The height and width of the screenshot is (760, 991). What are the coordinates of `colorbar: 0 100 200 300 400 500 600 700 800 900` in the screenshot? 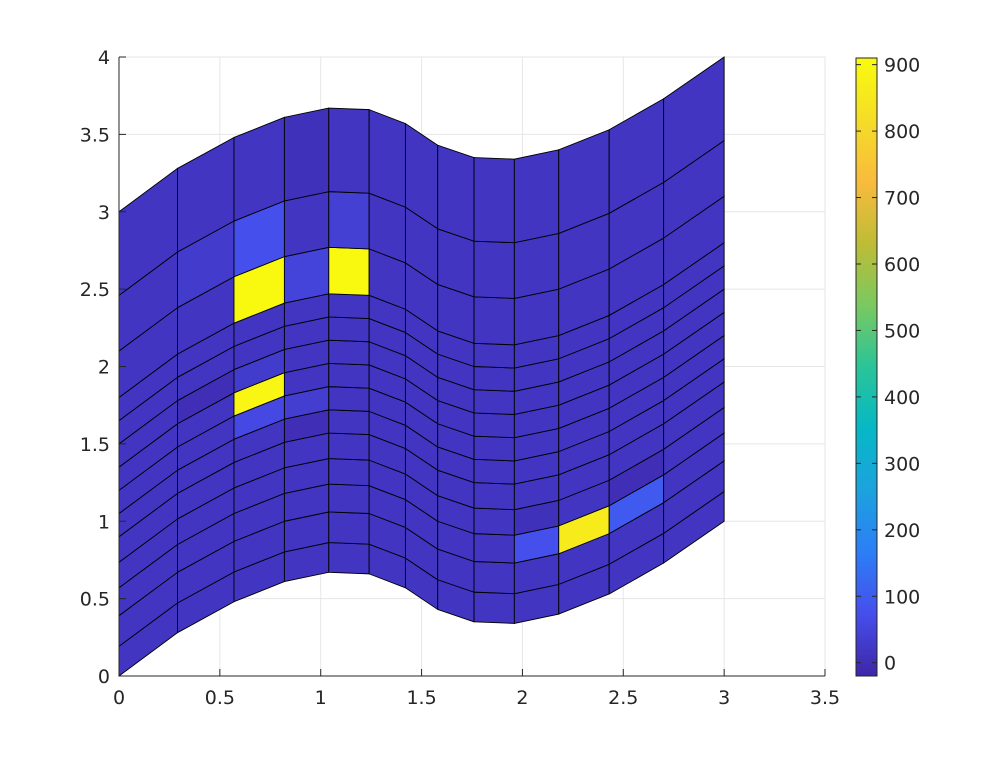 It's located at (887, 366).